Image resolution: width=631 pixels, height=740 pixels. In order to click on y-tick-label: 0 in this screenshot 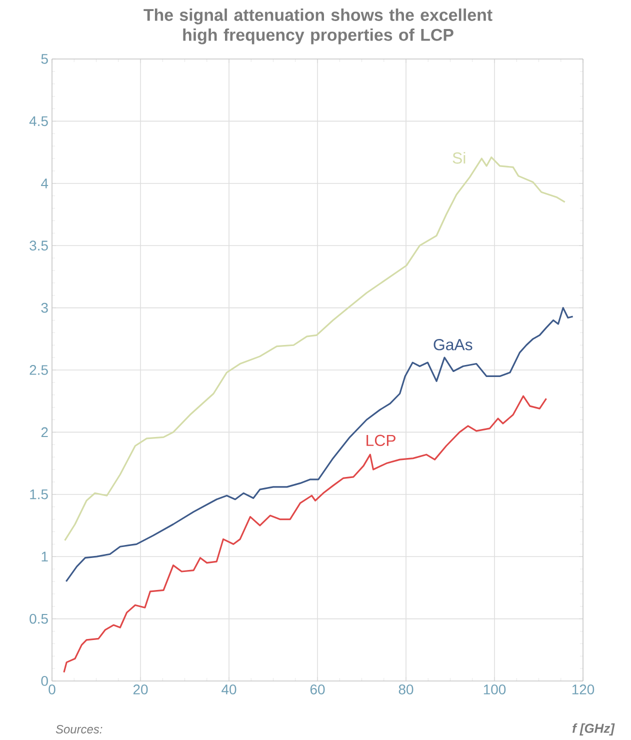, I will do `click(44, 681)`.